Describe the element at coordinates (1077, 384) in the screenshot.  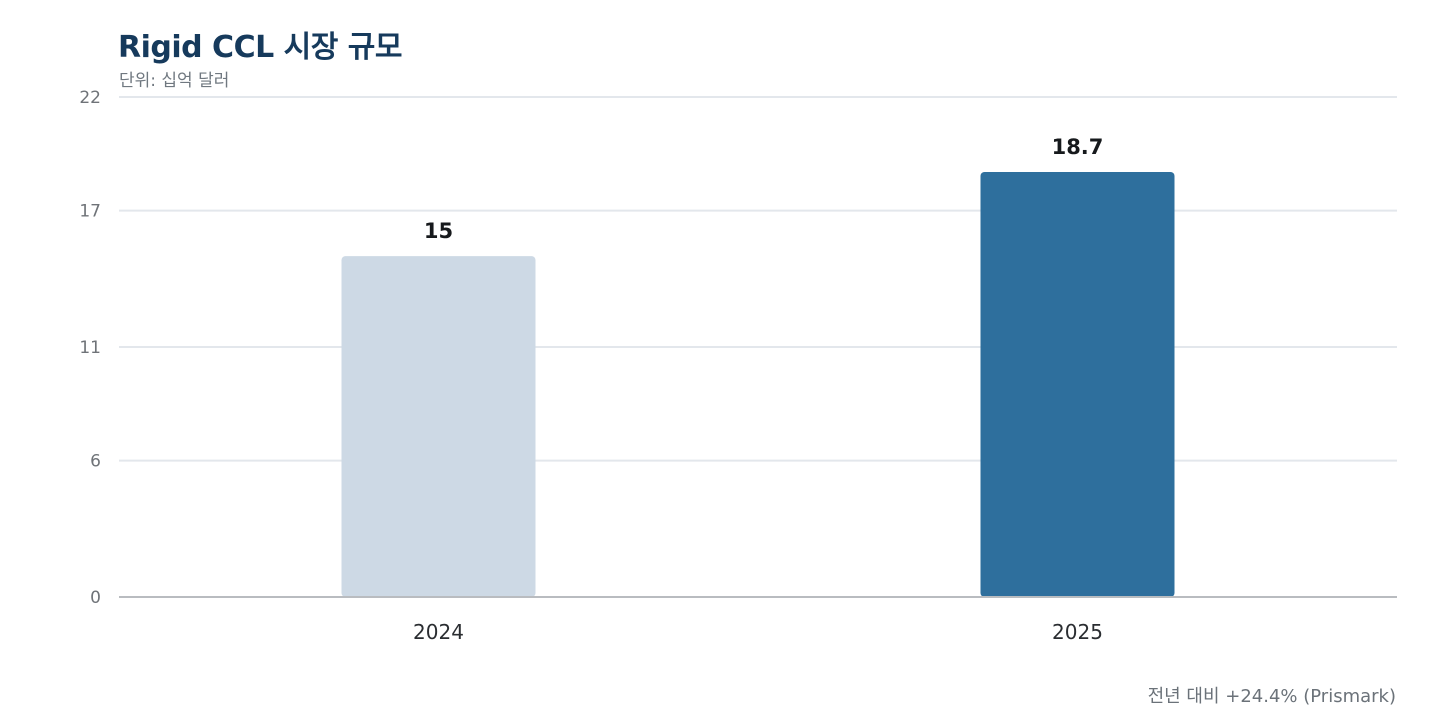
I see `bar-2025` at that location.